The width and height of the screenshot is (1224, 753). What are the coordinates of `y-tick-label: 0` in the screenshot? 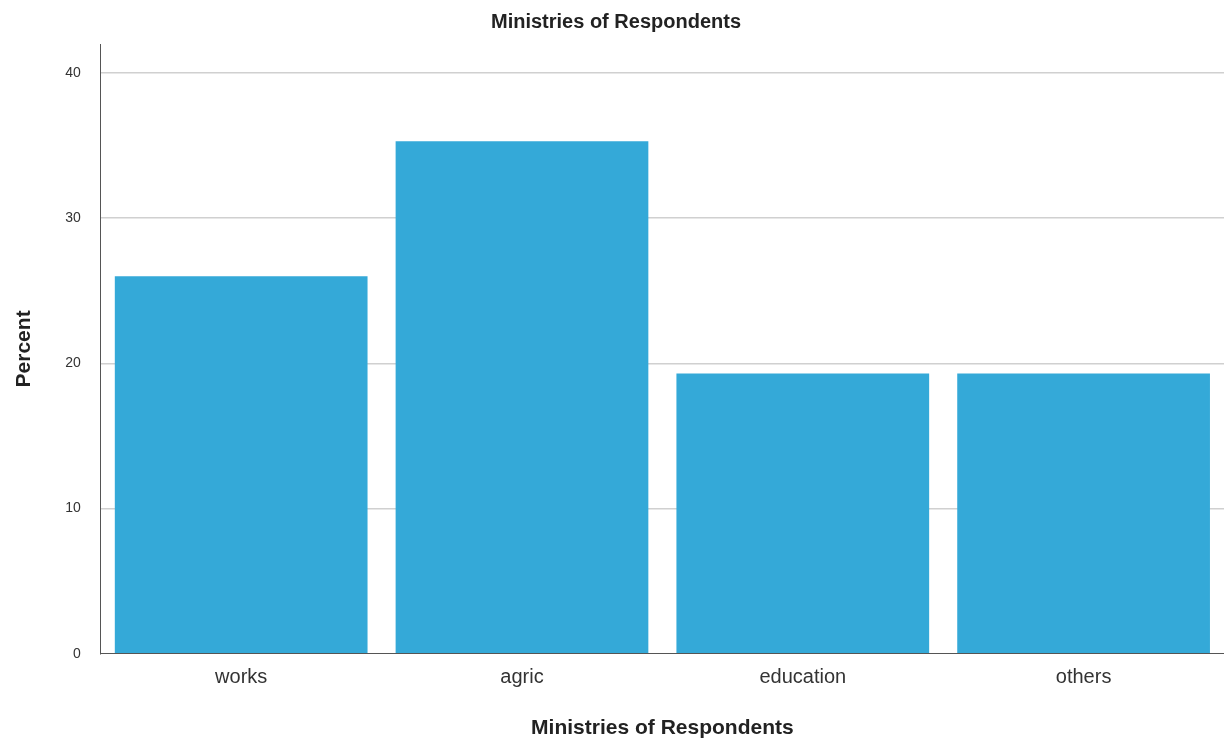 It's located at (76, 652).